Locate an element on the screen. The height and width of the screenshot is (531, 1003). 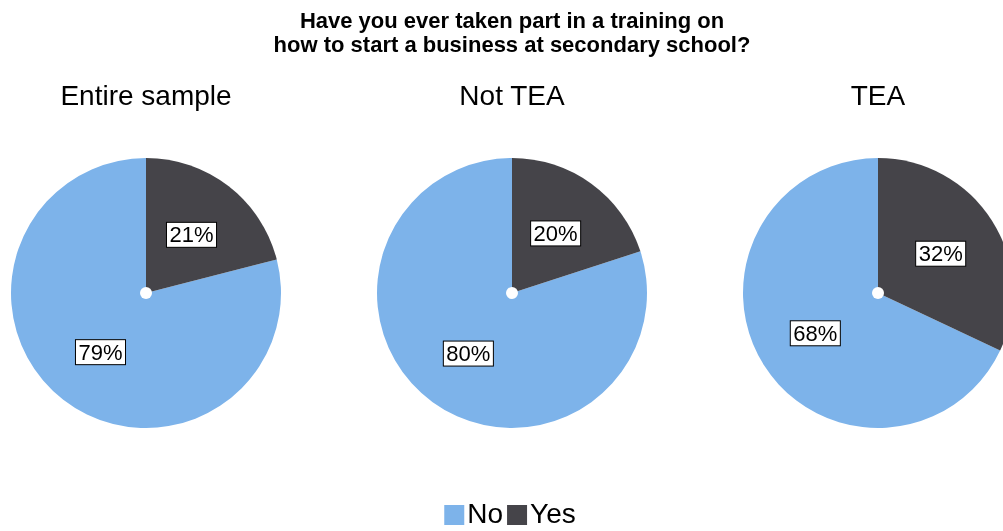
data-label: 80% is located at coordinates (468, 354).